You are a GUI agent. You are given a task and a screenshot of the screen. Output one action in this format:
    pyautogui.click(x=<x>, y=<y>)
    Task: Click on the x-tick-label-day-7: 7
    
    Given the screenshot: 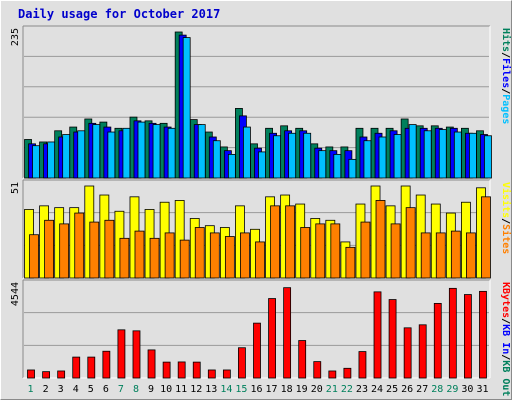 What is the action you would take?
    pyautogui.click(x=121, y=389)
    